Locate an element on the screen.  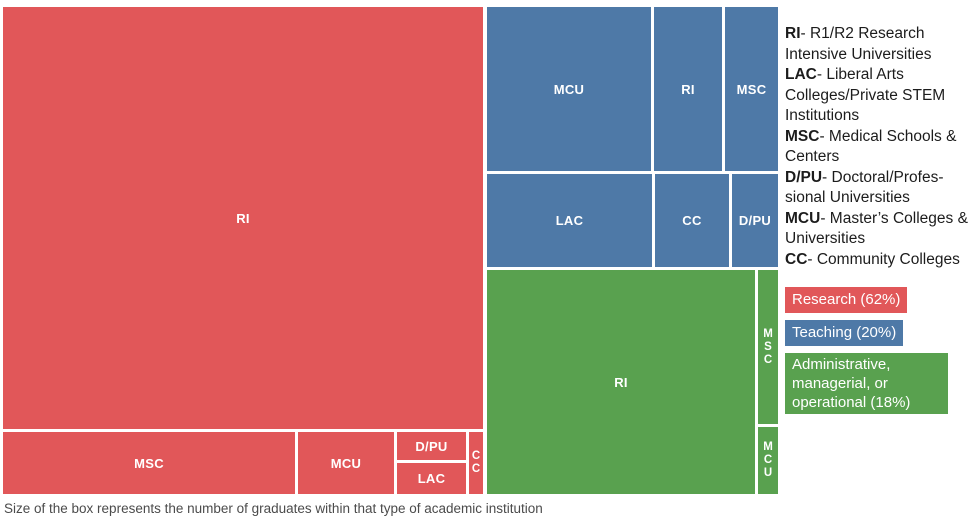
treemap-box-administrative-mcu: M C U is located at coordinates (768, 460).